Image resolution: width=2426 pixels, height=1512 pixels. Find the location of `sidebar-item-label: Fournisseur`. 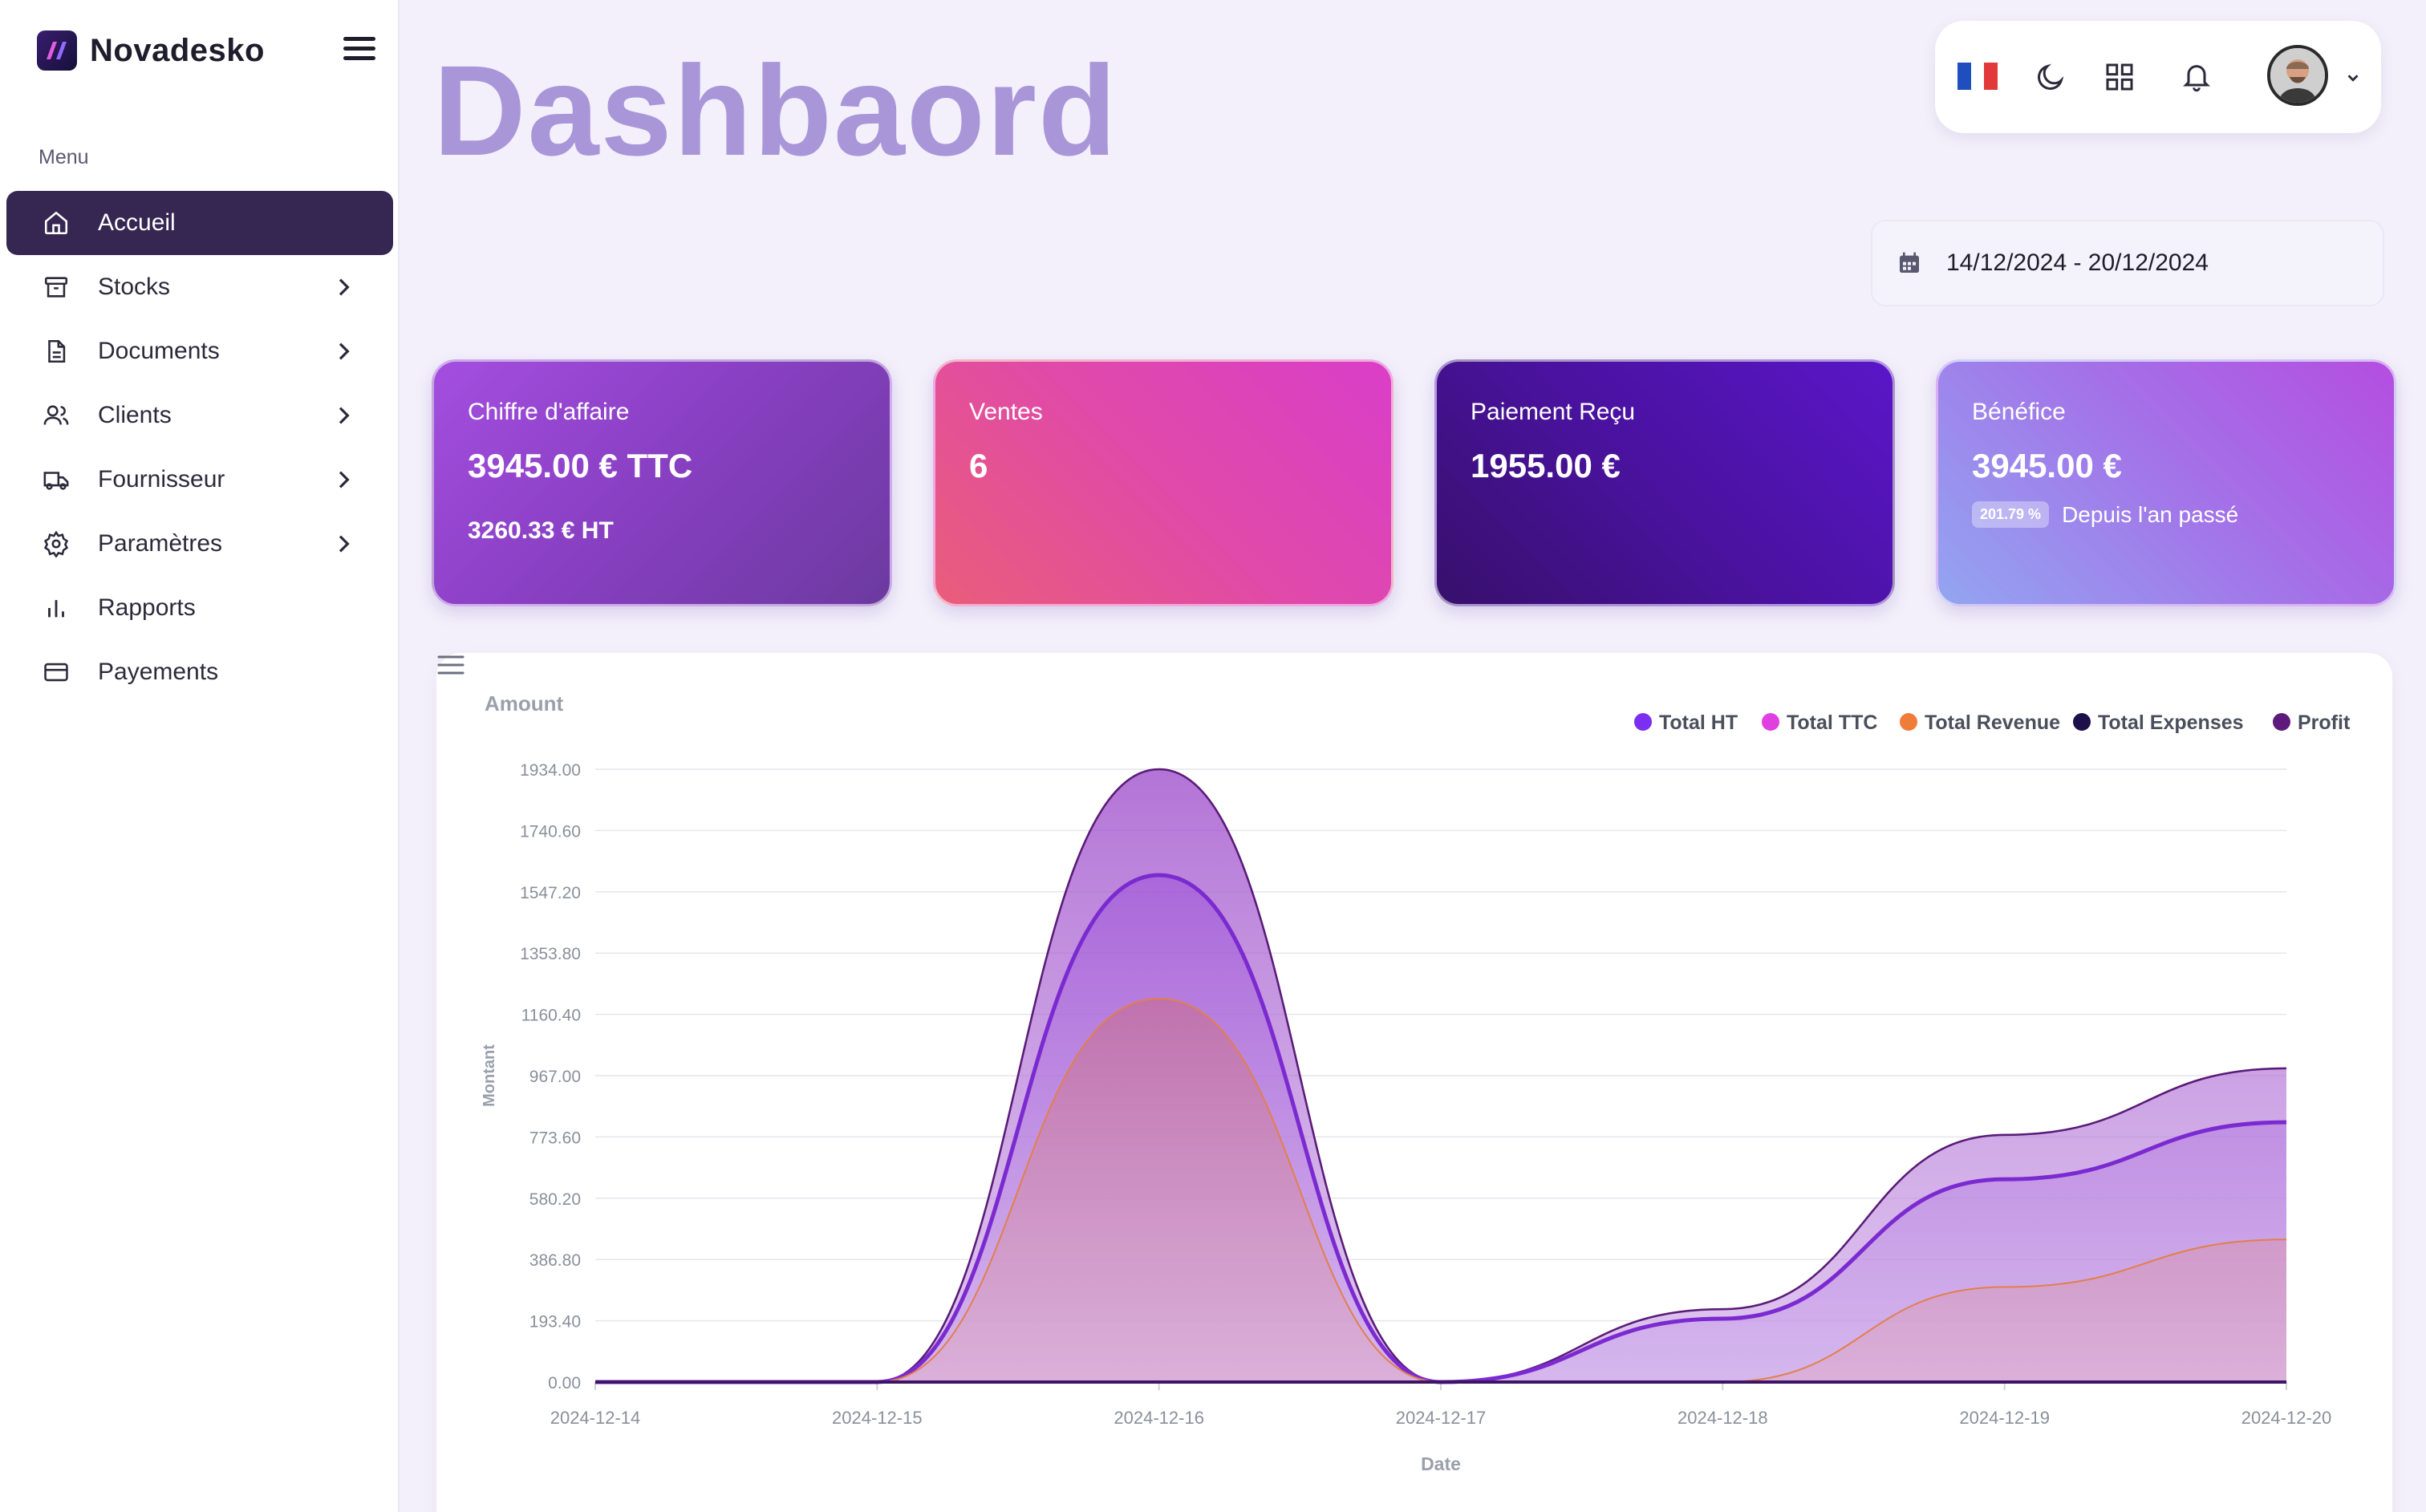

sidebar-item-label: Fournisseur is located at coordinates (161, 479).